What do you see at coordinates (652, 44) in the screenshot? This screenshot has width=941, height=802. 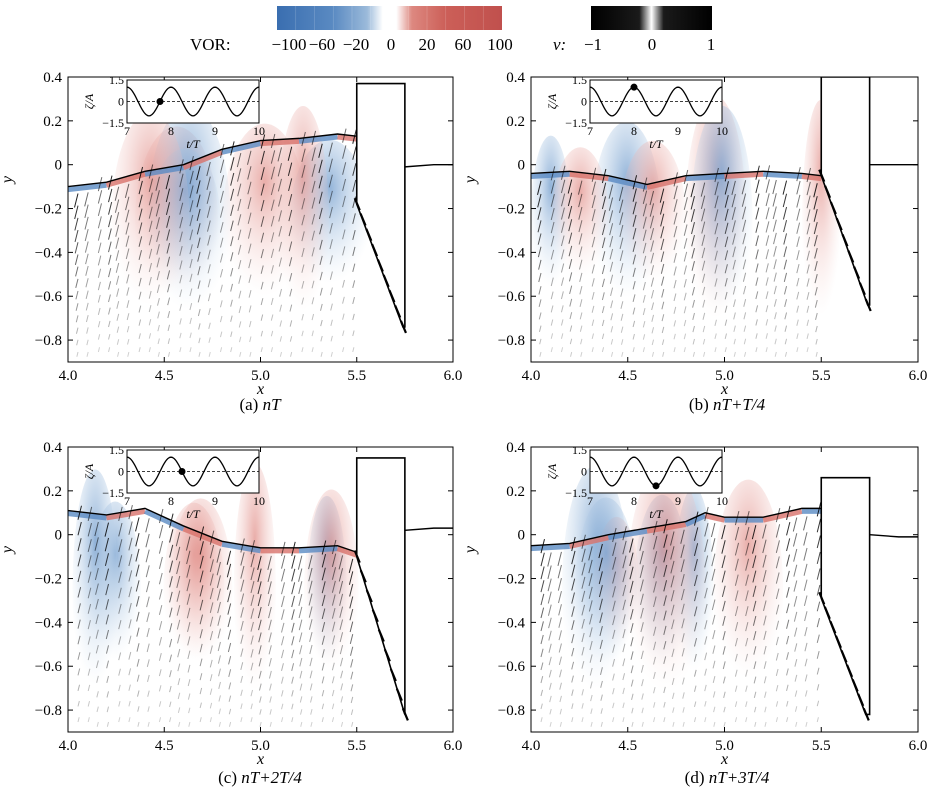 I see `v-colorbar-tick: 0` at bounding box center [652, 44].